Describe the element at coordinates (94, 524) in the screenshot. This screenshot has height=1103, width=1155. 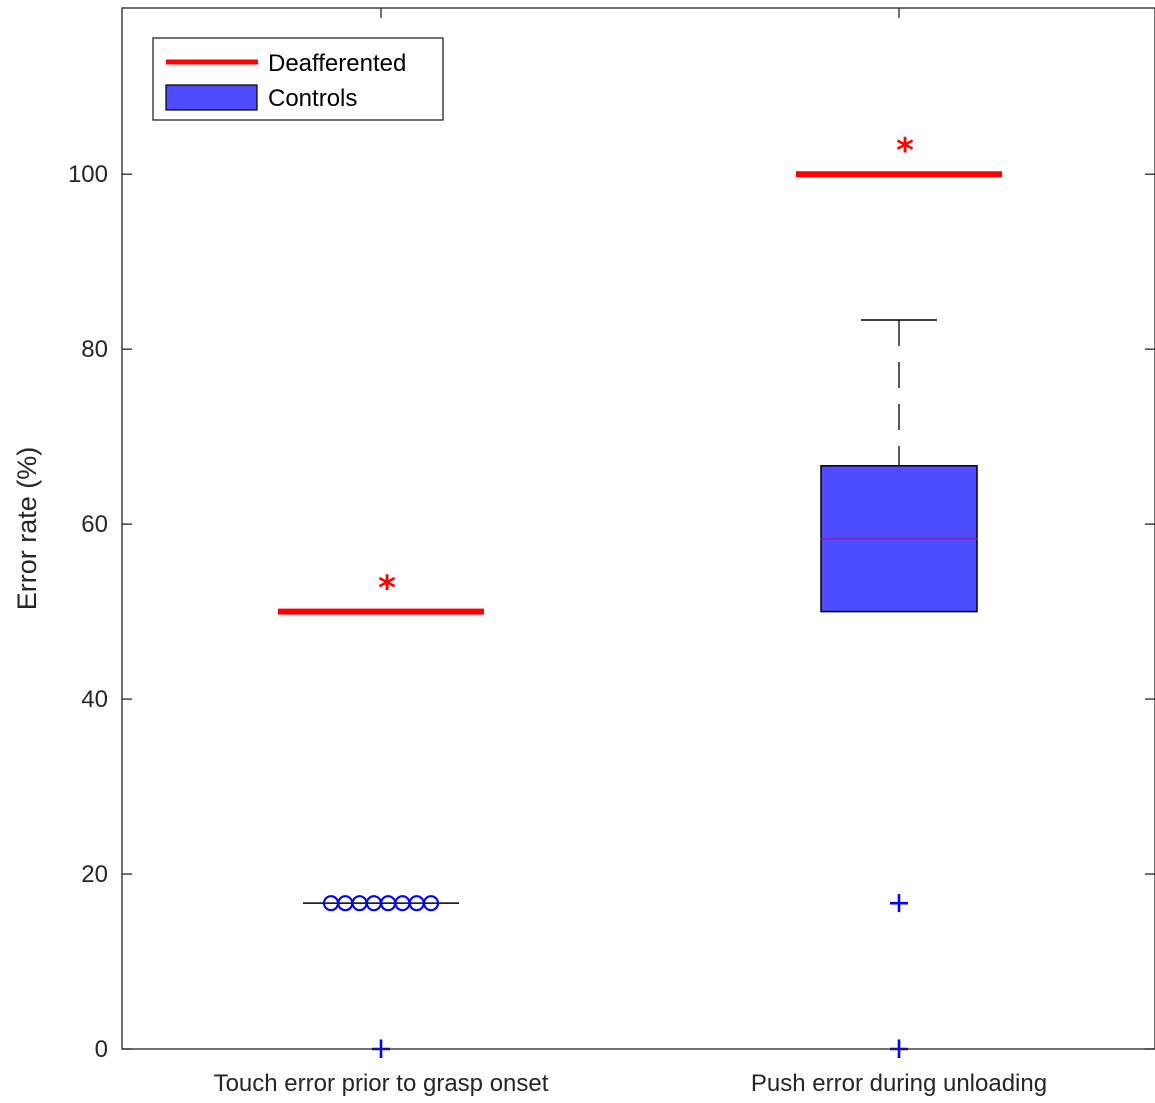
I see `y-tick-label: 60` at that location.